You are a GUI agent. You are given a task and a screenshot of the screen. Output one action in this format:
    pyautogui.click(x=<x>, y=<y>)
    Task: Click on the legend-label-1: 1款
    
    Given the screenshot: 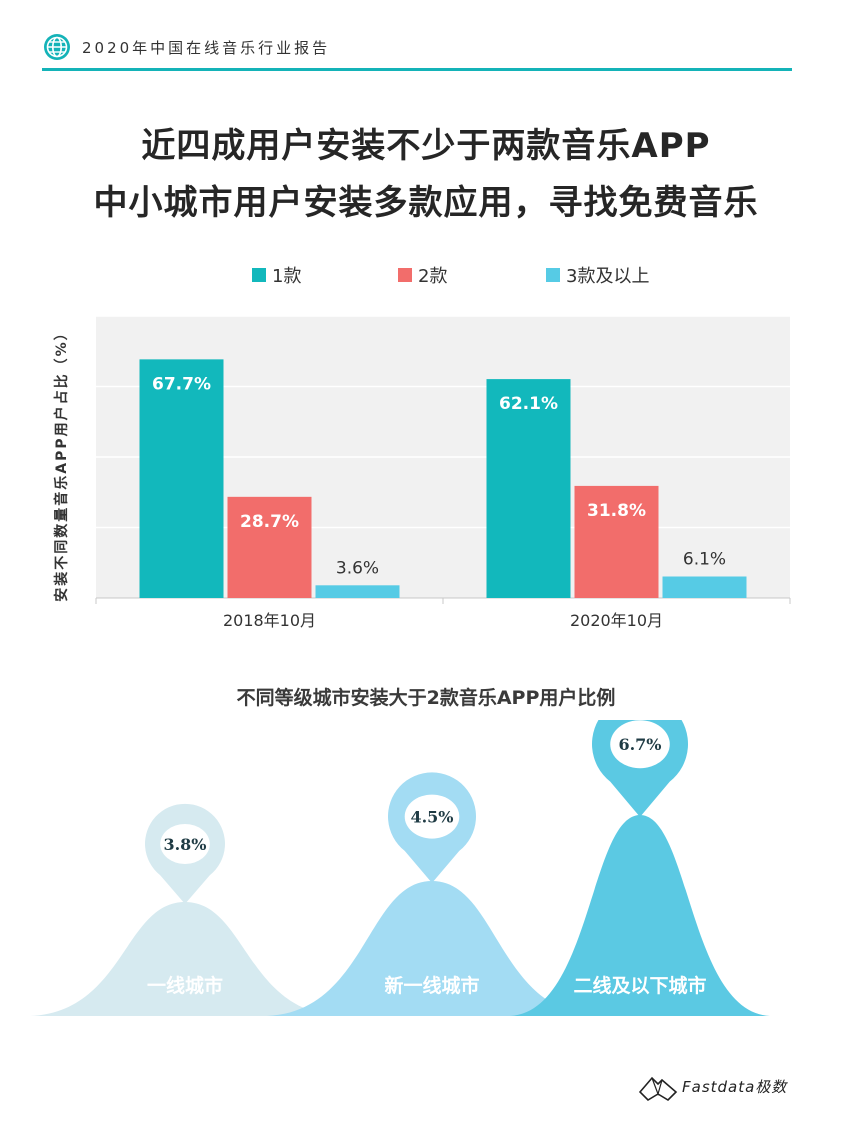 What is the action you would take?
    pyautogui.click(x=287, y=276)
    